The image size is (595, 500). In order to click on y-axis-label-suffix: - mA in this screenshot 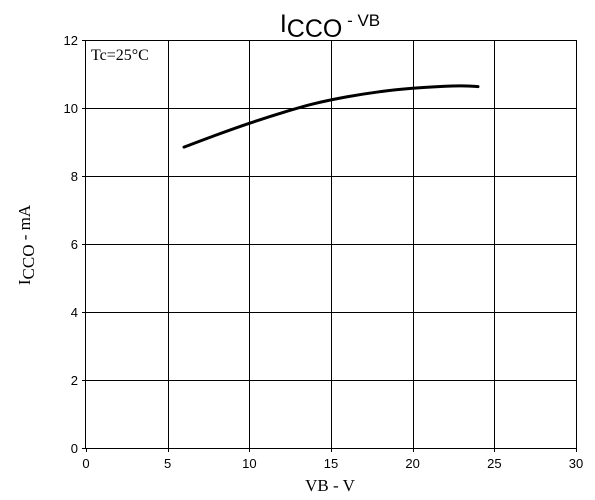, I will do `click(24, 224)`.